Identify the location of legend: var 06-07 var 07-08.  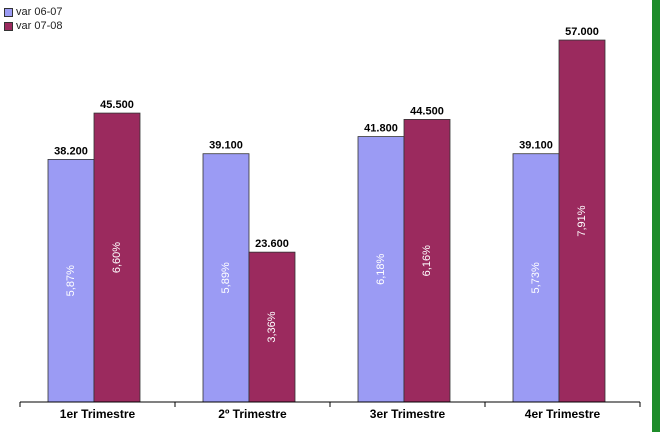
(33, 19).